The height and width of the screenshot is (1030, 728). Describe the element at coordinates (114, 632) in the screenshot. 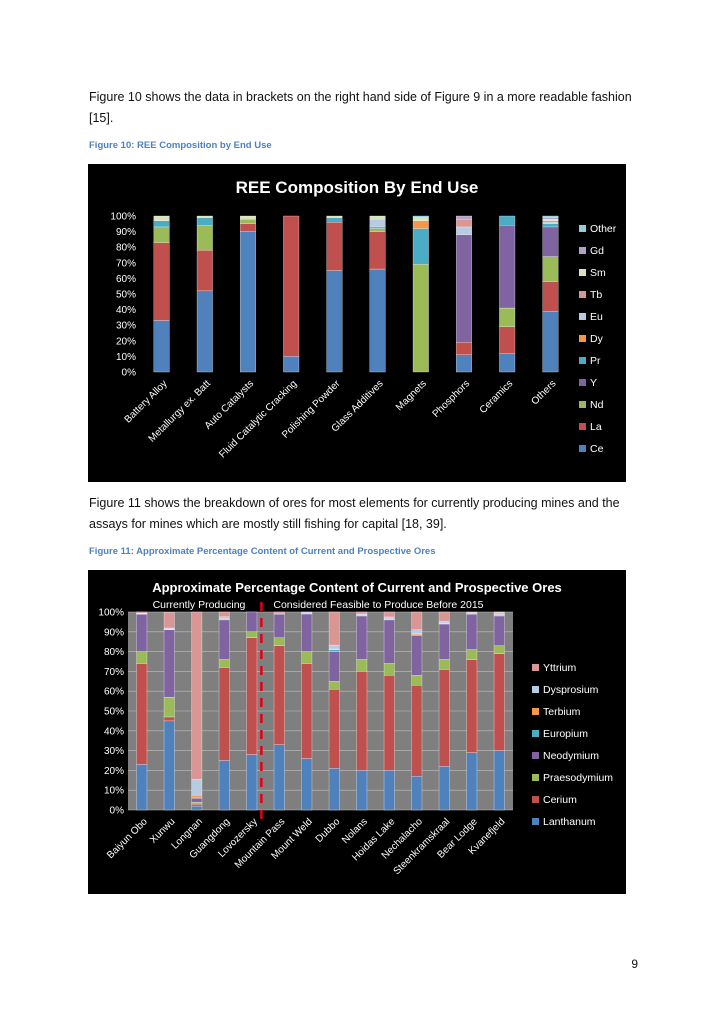

I see `y-tick-label: 90%` at that location.